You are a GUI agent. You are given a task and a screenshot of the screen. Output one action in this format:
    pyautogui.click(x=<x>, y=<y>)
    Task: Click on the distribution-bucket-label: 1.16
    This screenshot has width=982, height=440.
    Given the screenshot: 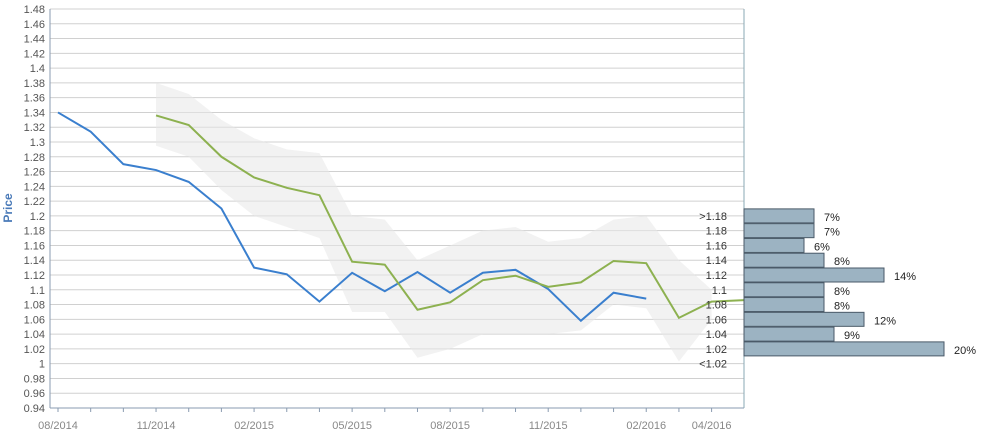 What is the action you would take?
    pyautogui.click(x=716, y=246)
    